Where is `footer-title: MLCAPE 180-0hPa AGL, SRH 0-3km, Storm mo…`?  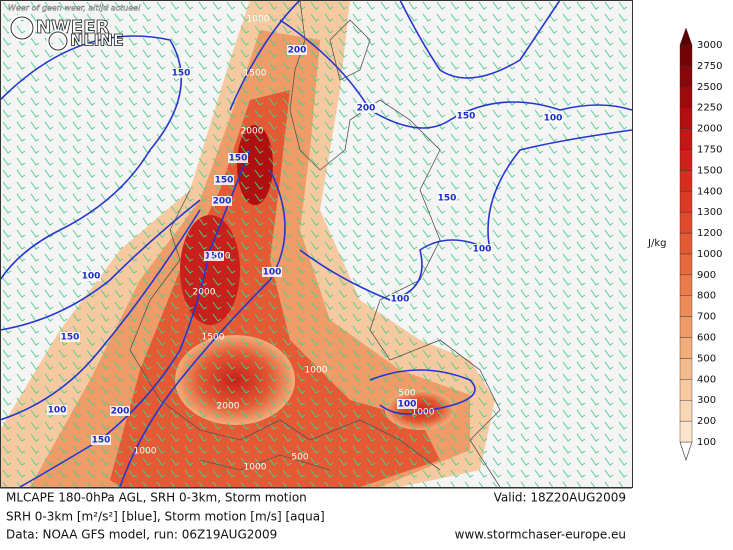 footer-title: MLCAPE 180-0hPa AGL, SRH 0-3km, Storm mo… is located at coordinates (156, 498).